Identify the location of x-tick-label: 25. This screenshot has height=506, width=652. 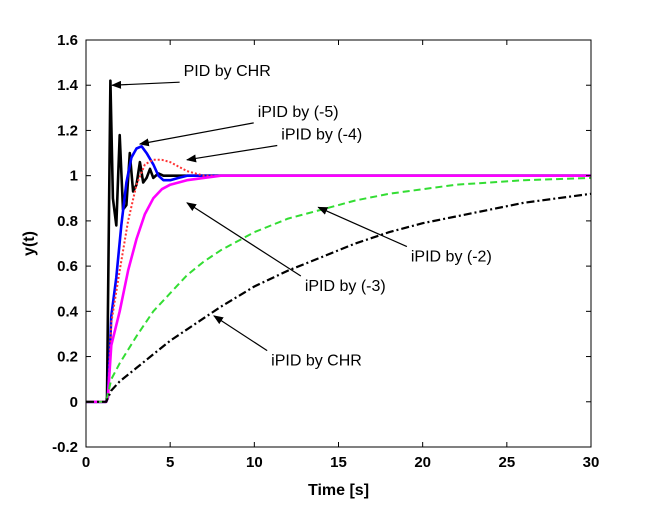
(506, 462).